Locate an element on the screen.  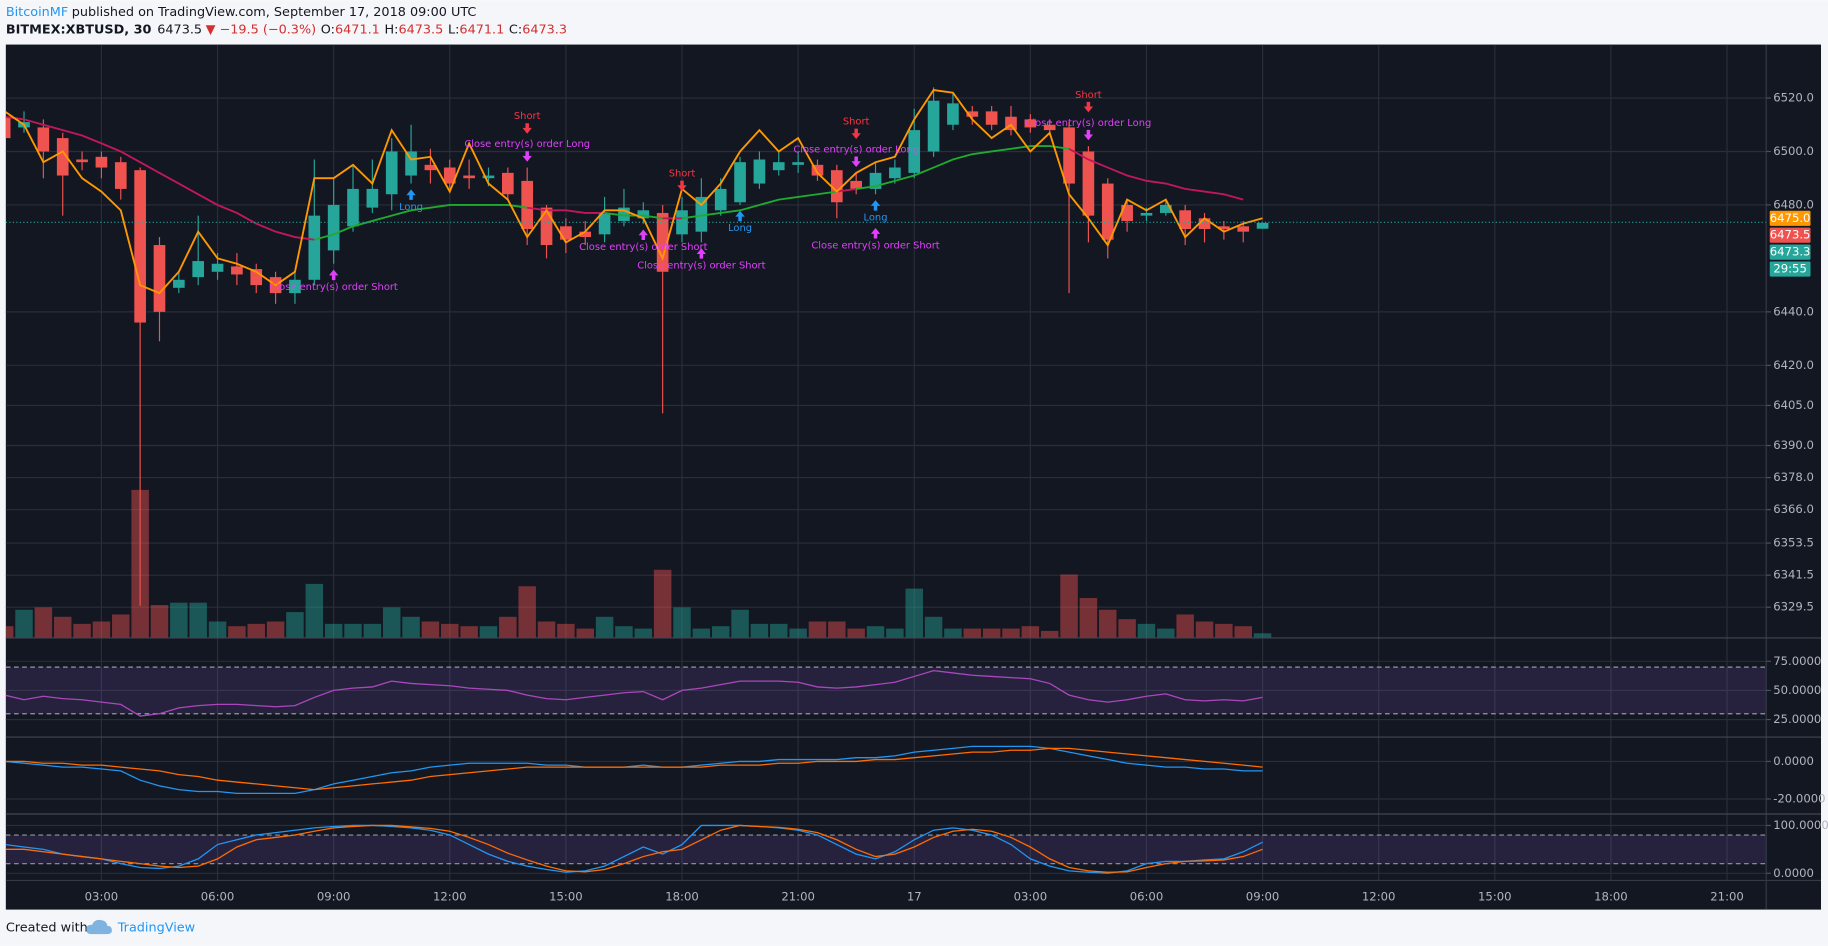
tradingview-logo is located at coordinates (99, 927).